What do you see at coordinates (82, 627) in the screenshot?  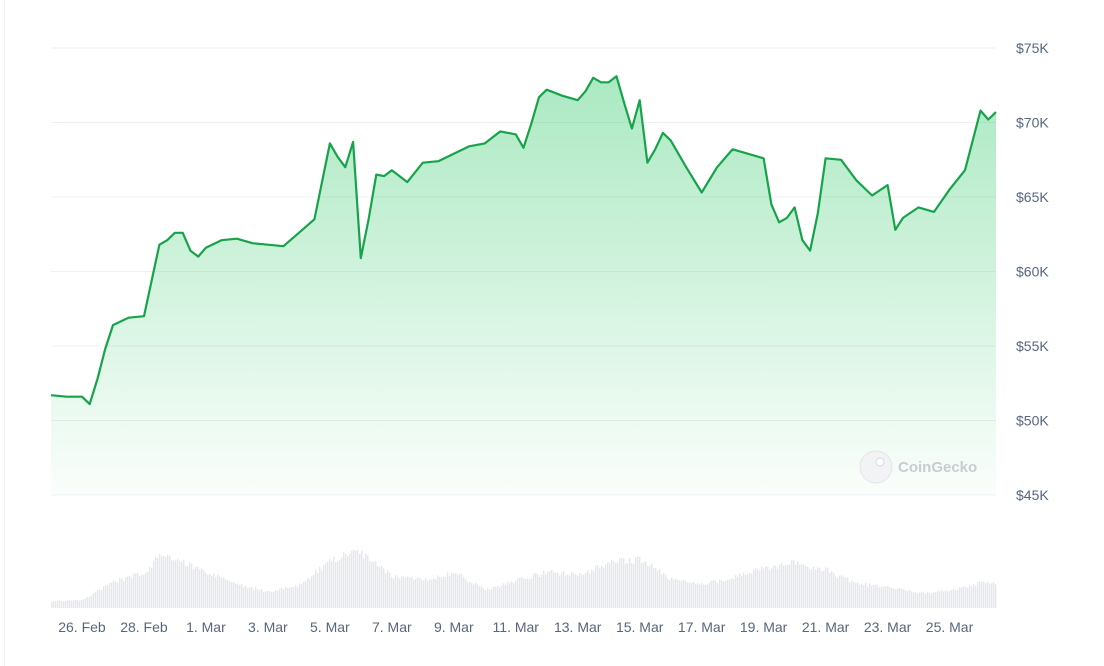 I see `x-tick-label: 26. Feb` at bounding box center [82, 627].